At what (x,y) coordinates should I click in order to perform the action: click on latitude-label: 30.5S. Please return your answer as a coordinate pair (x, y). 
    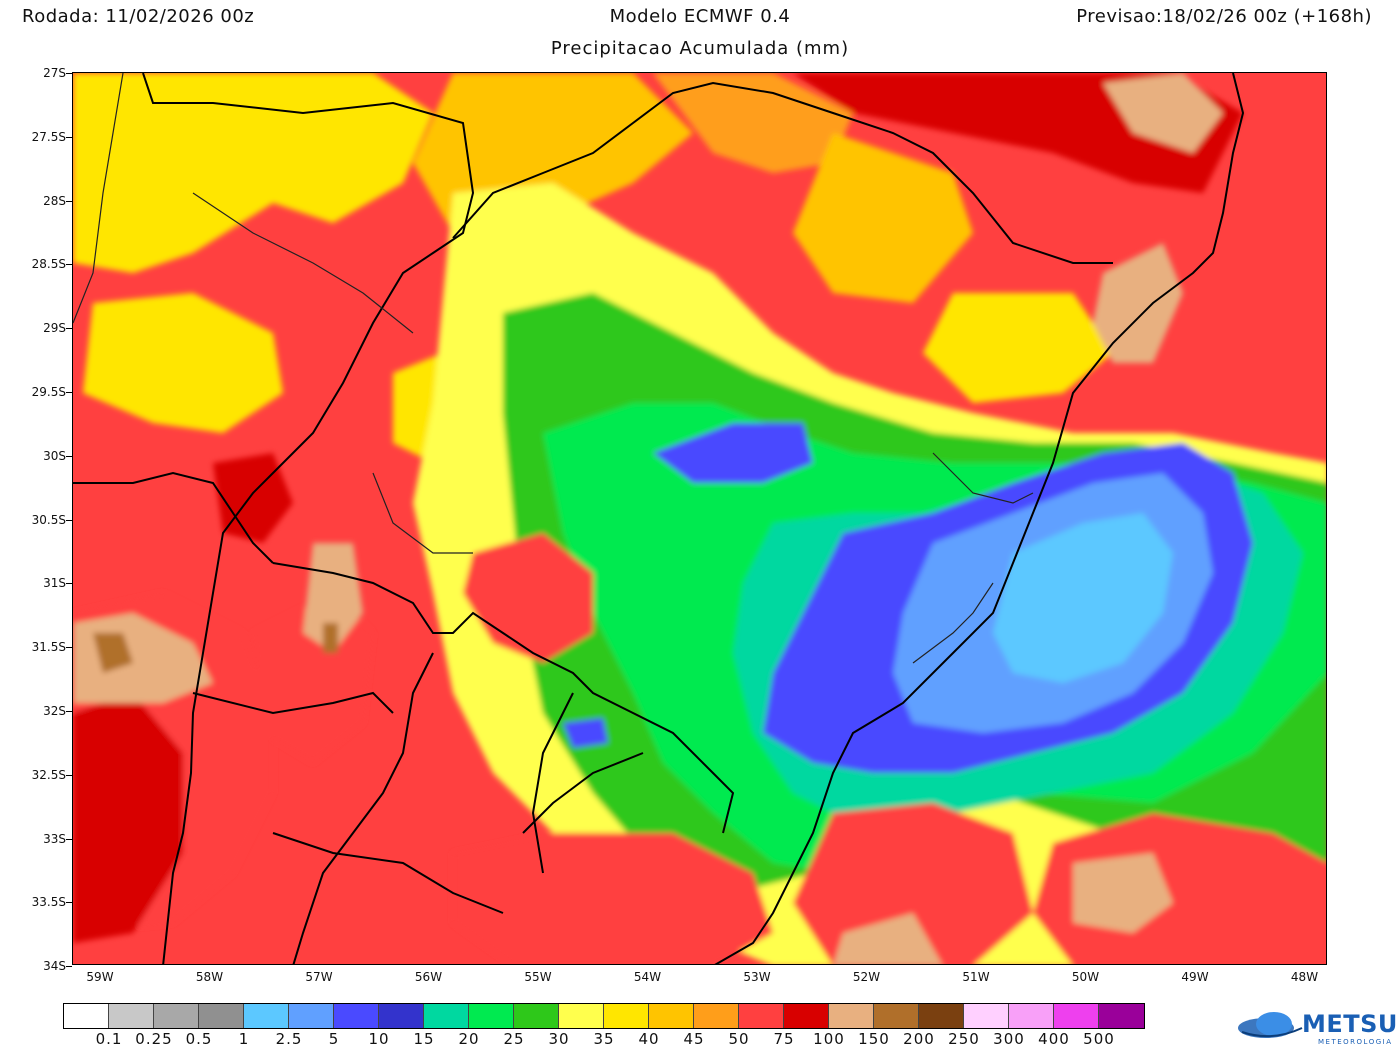
    Looking at the image, I should click on (48, 519).